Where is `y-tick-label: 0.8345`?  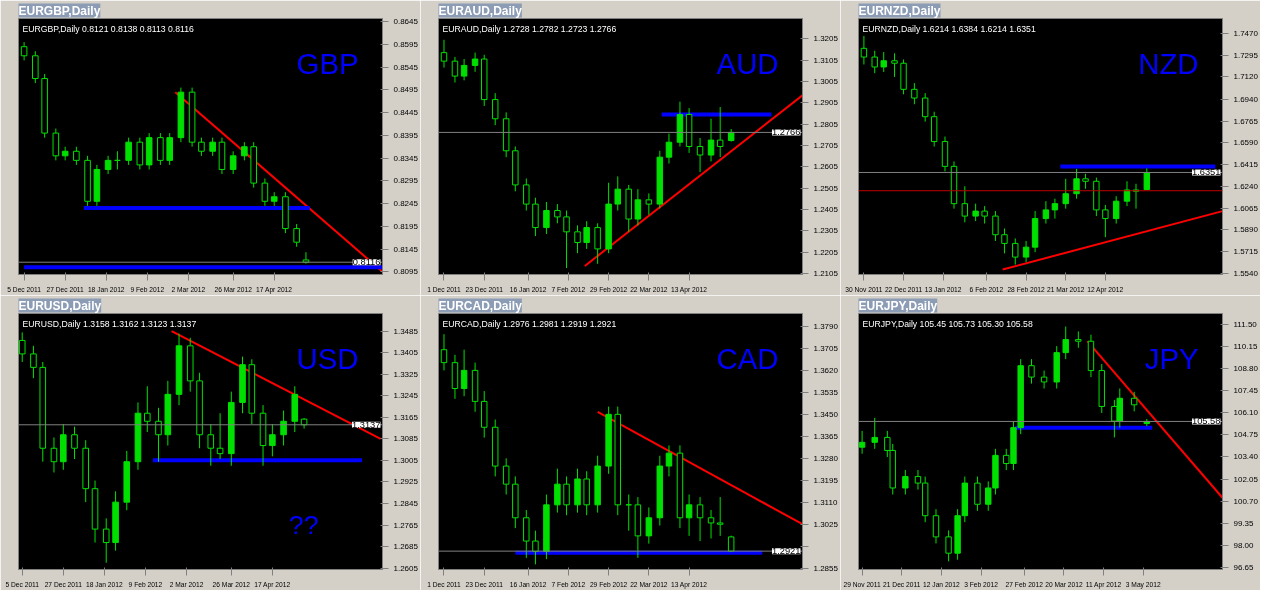 y-tick-label: 0.8345 is located at coordinates (406, 158).